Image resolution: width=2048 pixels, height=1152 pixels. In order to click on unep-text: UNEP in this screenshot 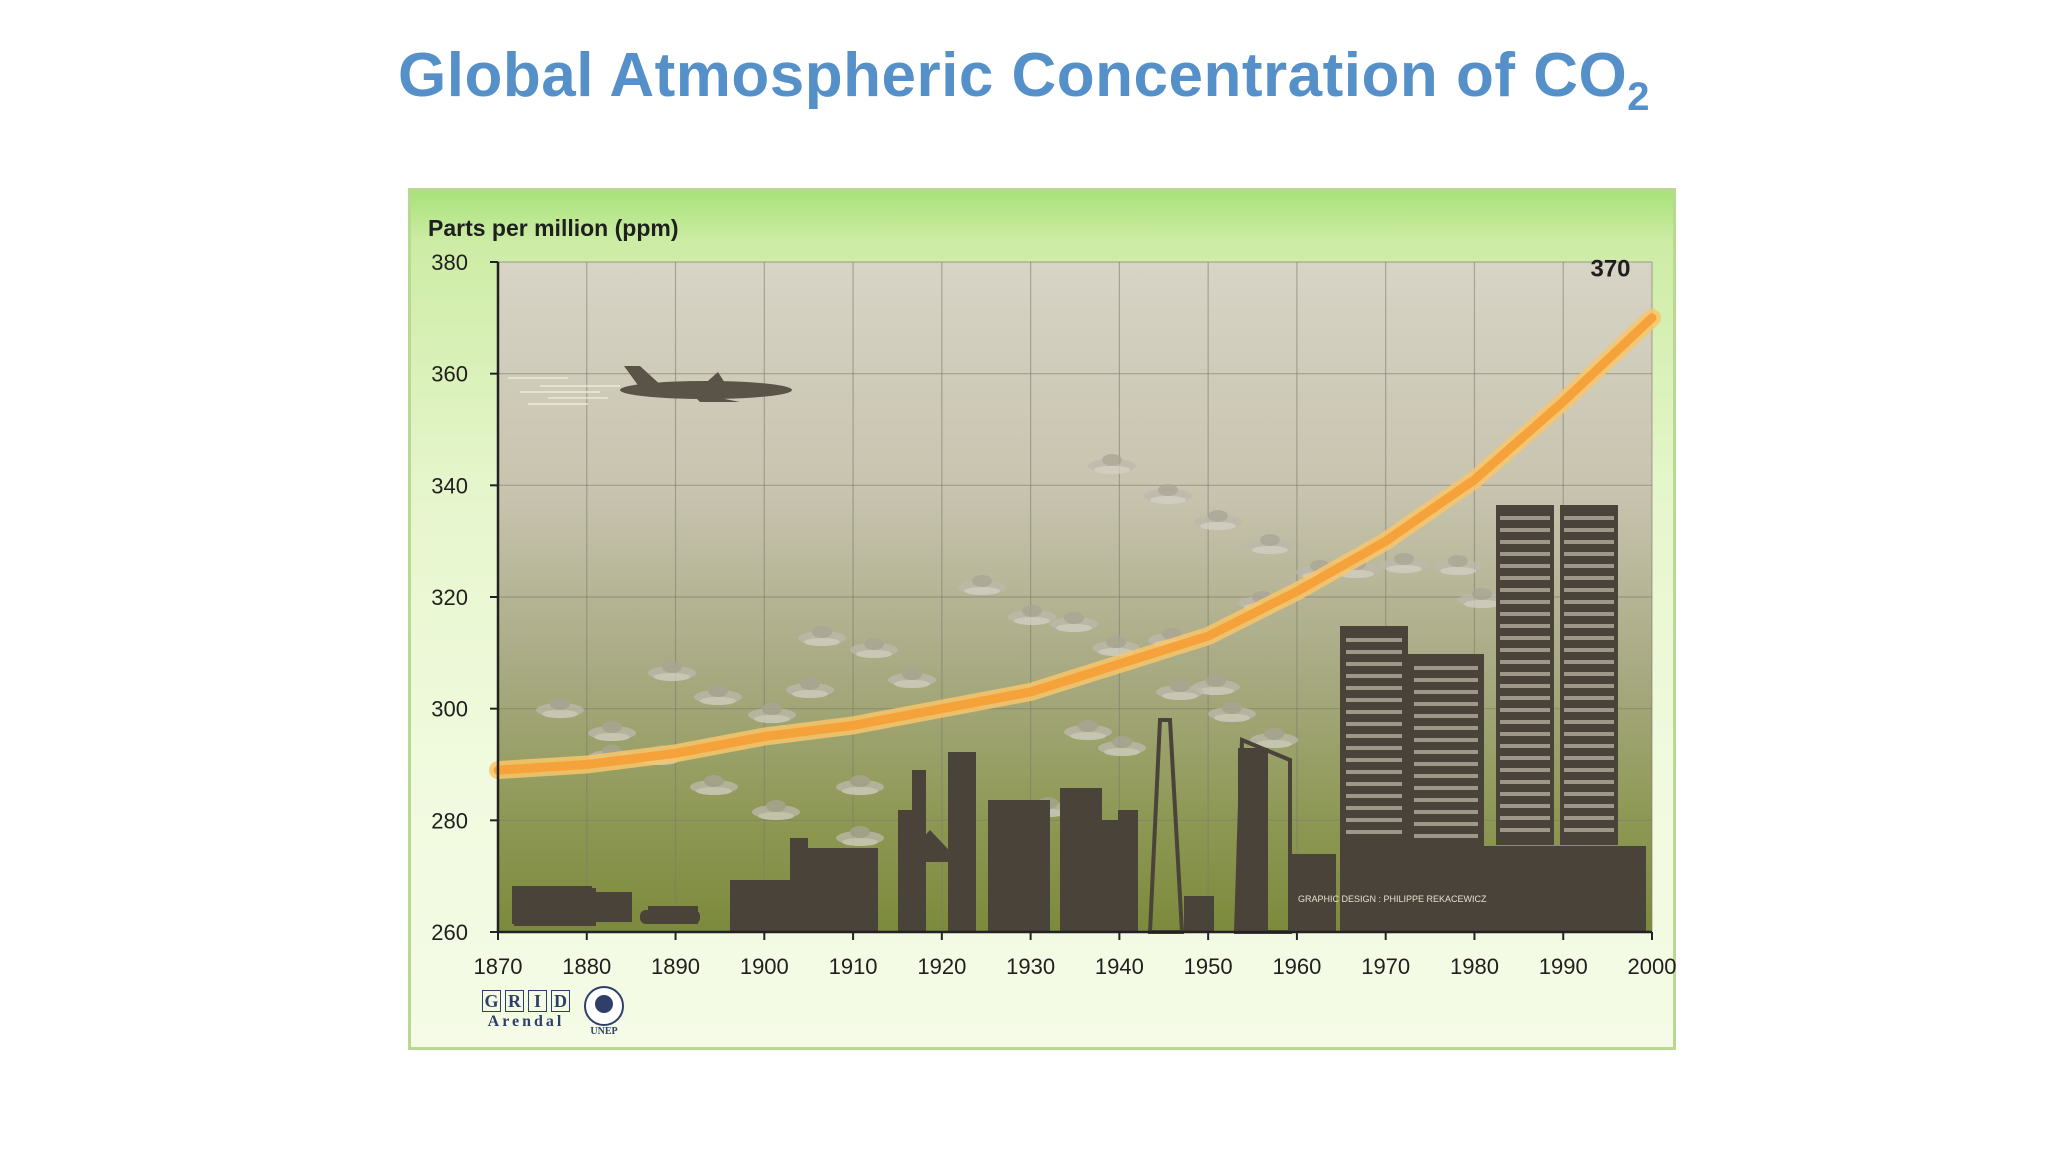, I will do `click(604, 1031)`.